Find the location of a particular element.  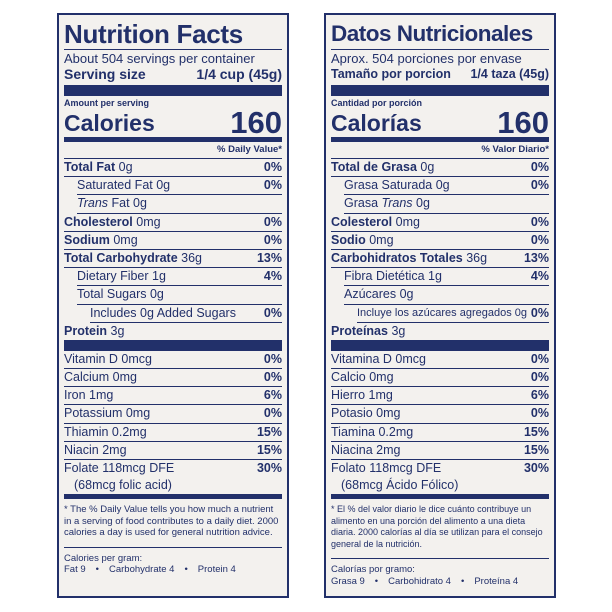

calories-per-gram-title: Calories per gram: is located at coordinates (103, 558).